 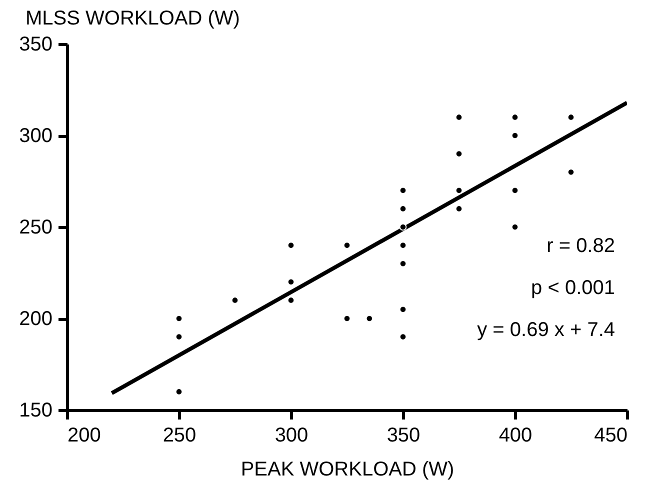 I want to click on x-tick-label: 300, so click(x=291, y=435).